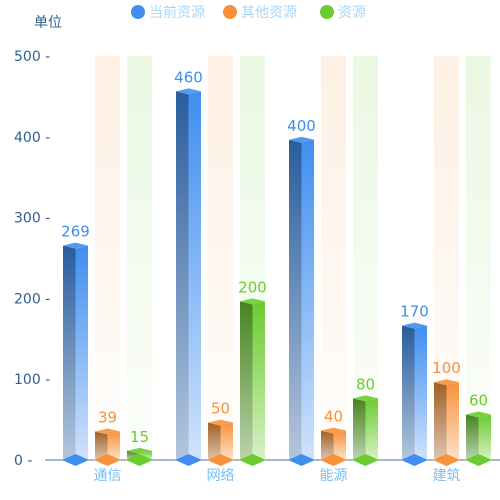 The height and width of the screenshot is (500, 500). I want to click on legend-label: 资源, so click(352, 13).